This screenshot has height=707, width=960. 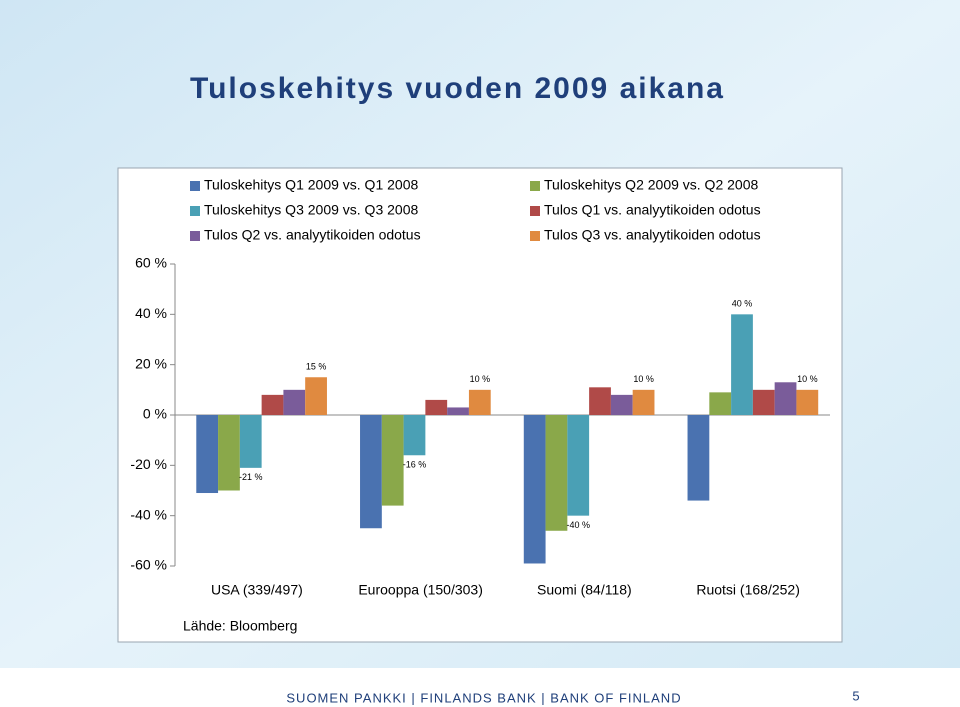 What do you see at coordinates (155, 414) in the screenshot?
I see `y-tick-label: 0 %` at bounding box center [155, 414].